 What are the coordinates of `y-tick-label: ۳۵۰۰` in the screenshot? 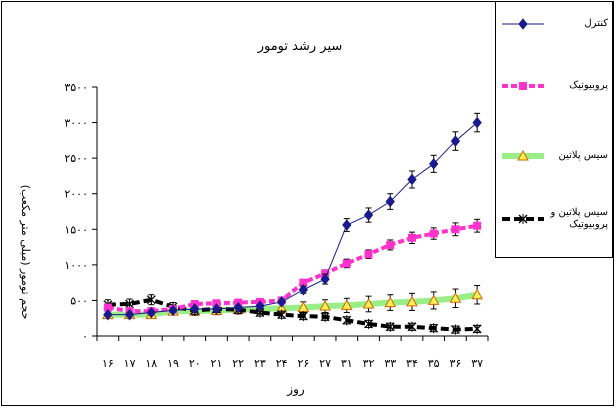 It's located at (76, 87).